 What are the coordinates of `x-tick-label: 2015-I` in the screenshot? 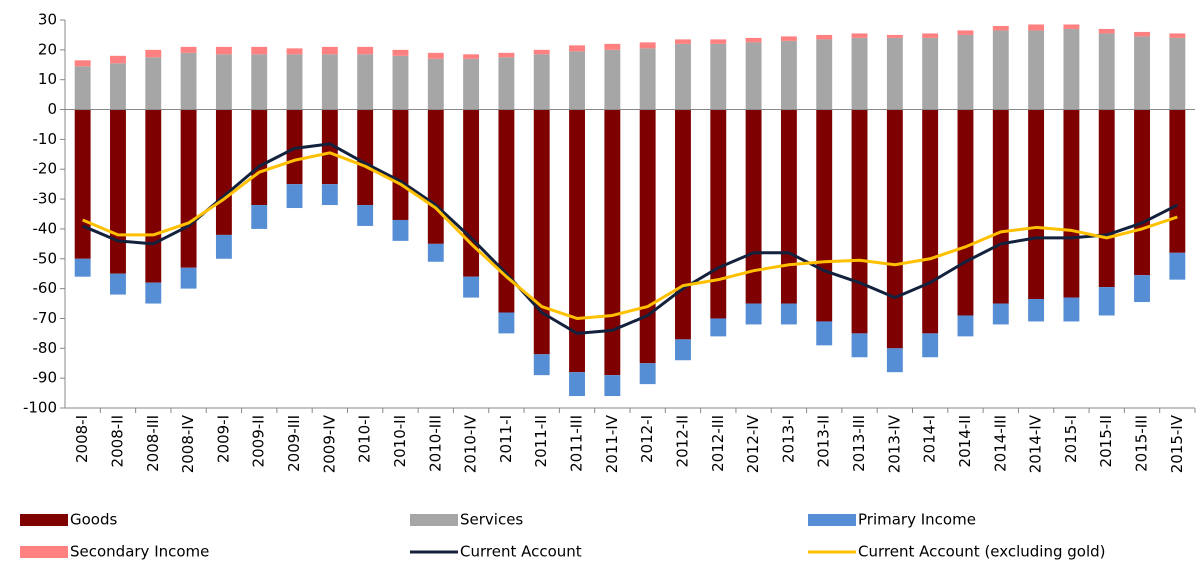 It's located at (1071, 439).